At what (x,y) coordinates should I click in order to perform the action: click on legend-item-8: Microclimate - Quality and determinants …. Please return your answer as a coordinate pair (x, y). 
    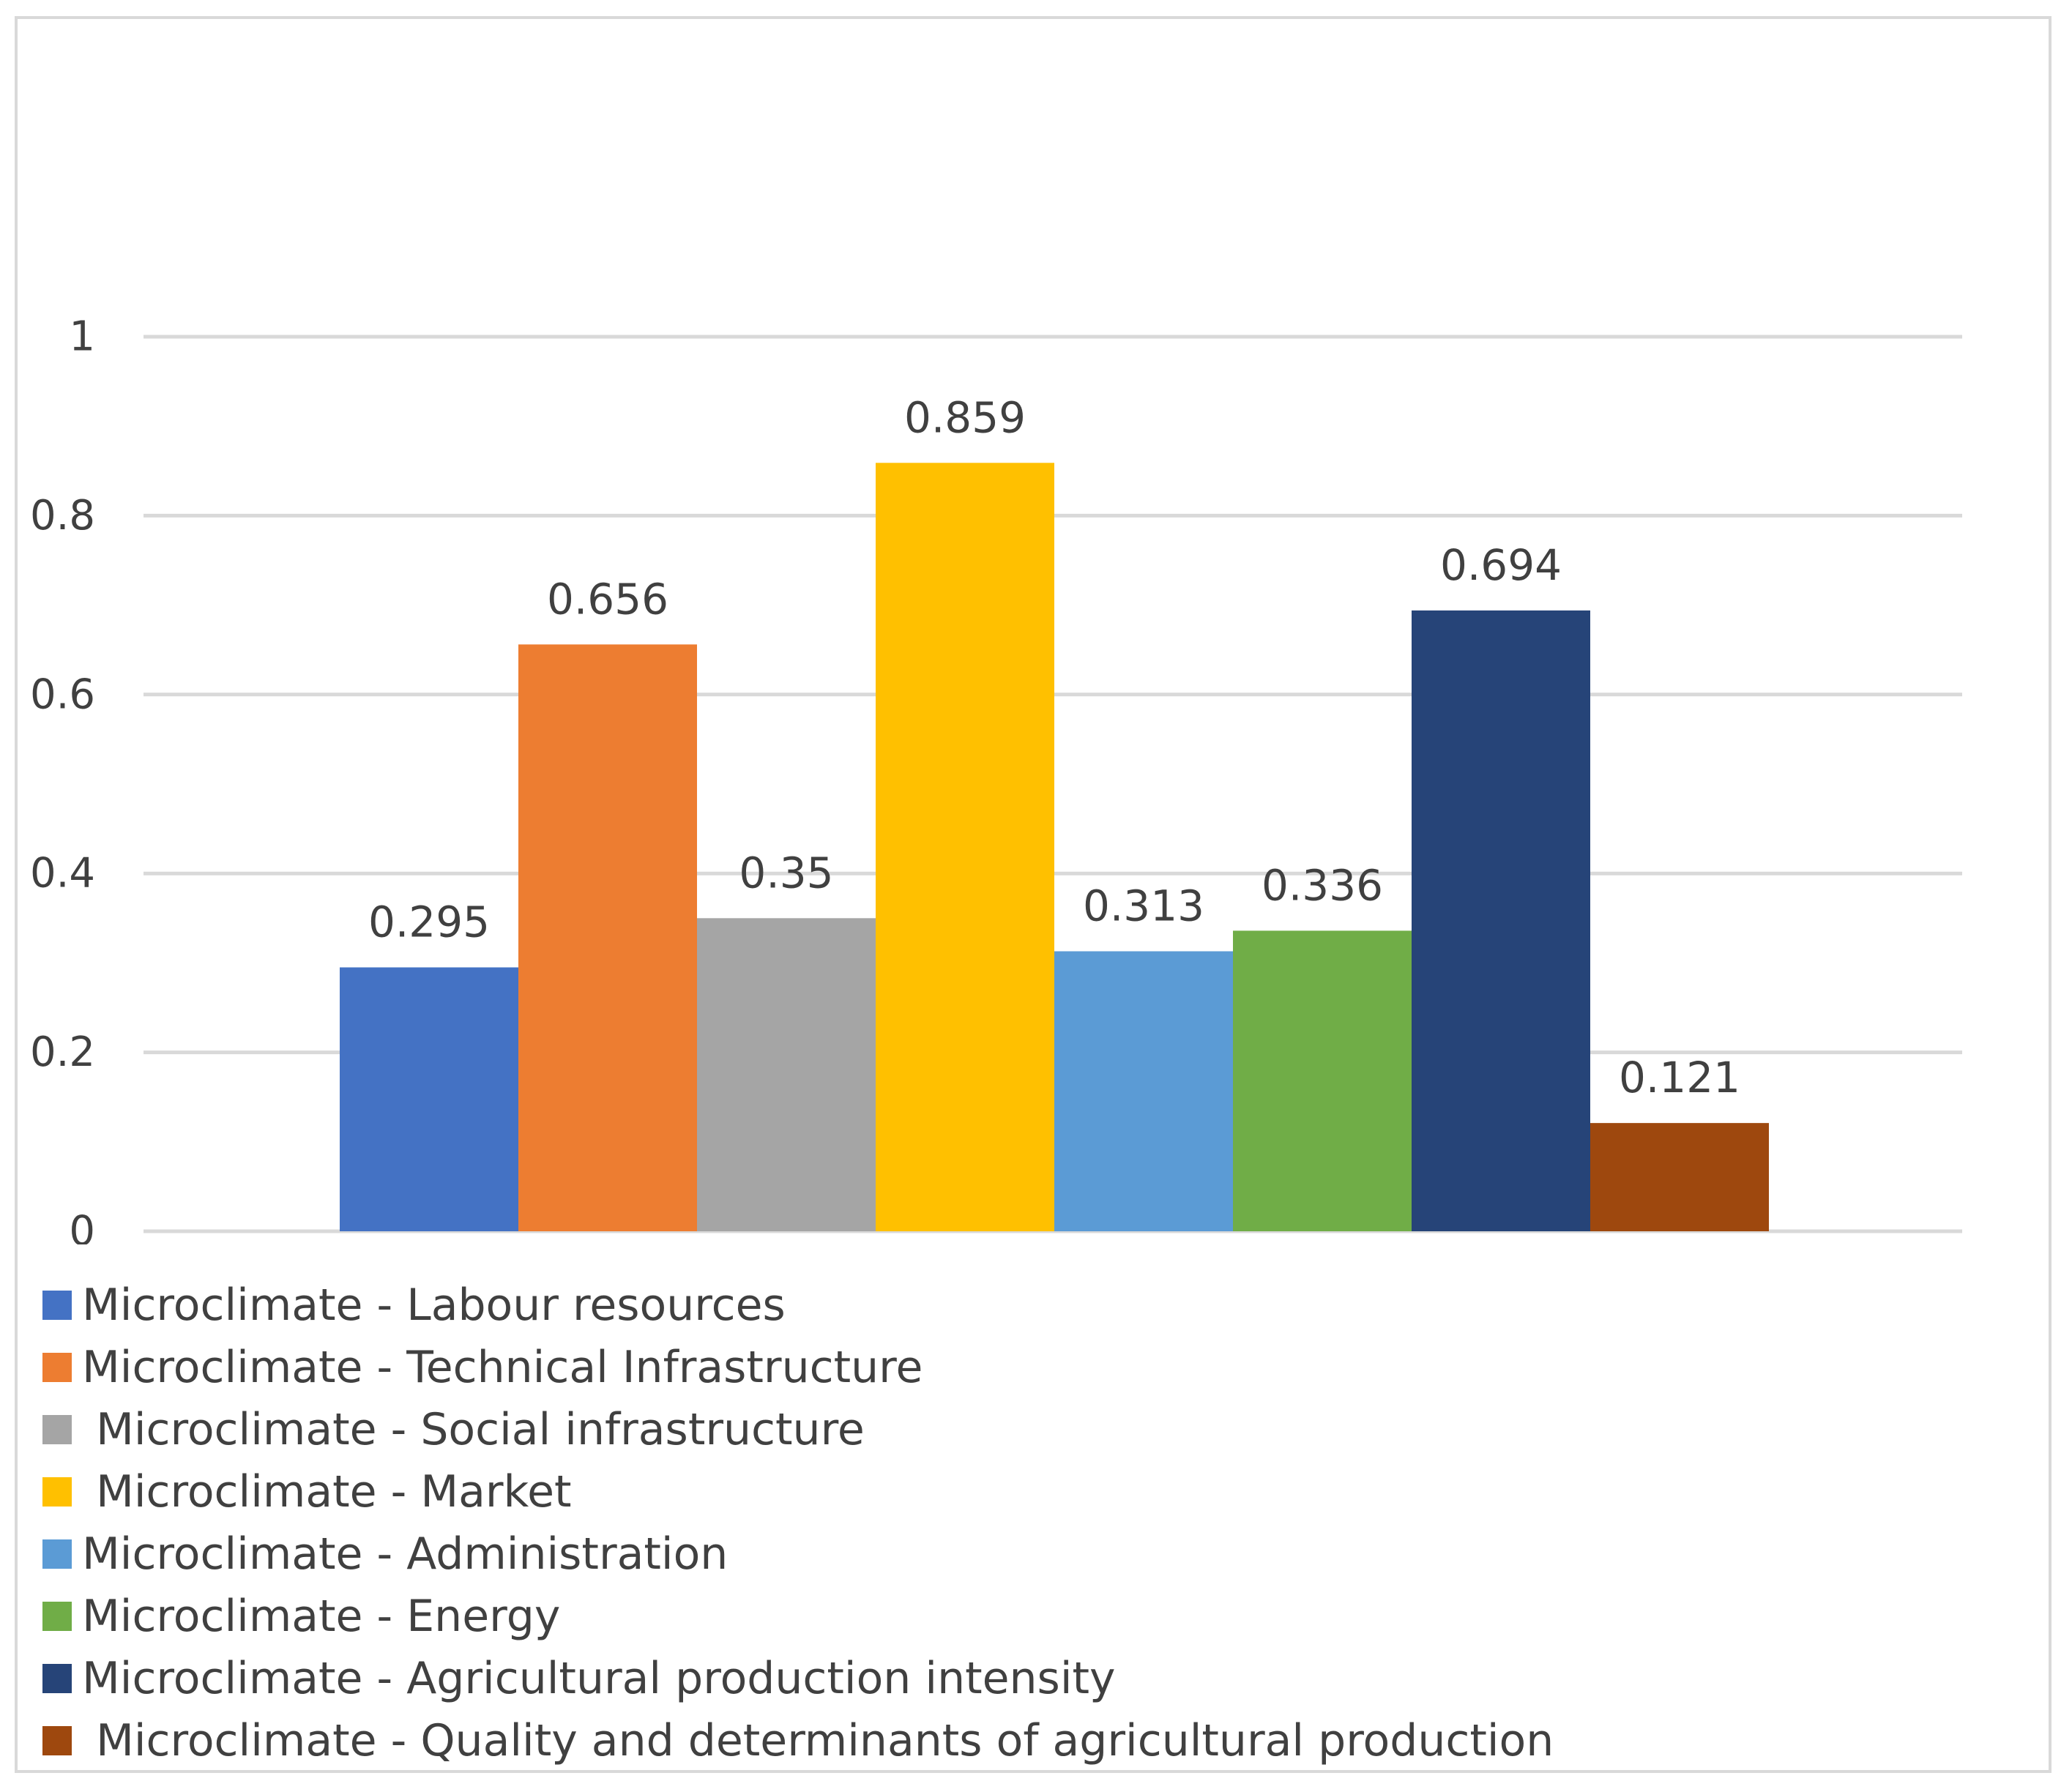
    Looking at the image, I should click on (798, 1740).